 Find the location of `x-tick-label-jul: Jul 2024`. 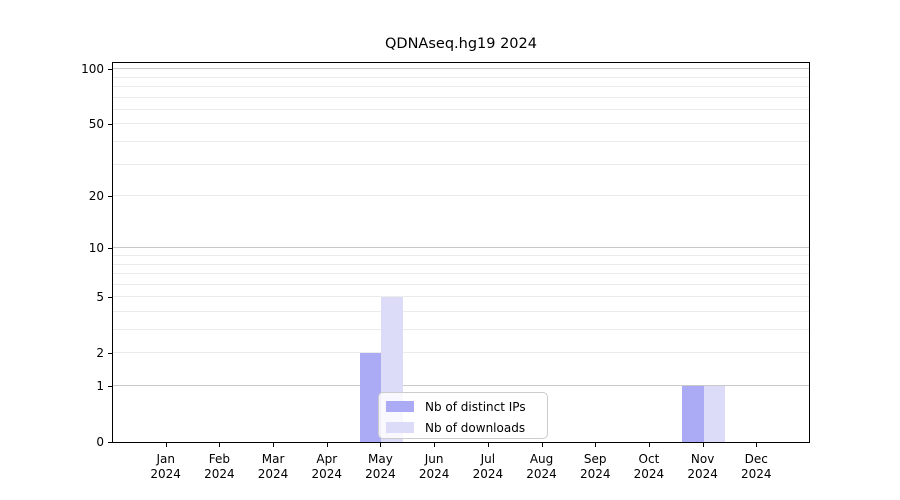

x-tick-label-jul: Jul 2024 is located at coordinates (488, 466).